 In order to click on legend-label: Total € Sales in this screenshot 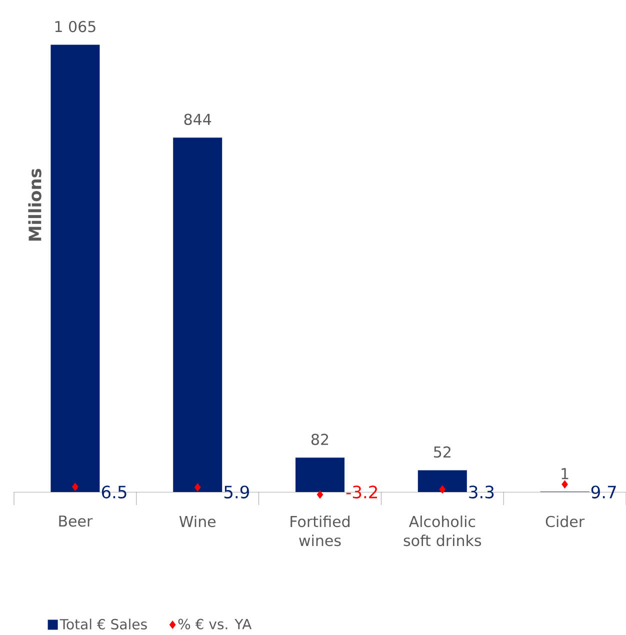, I will do `click(103, 624)`.